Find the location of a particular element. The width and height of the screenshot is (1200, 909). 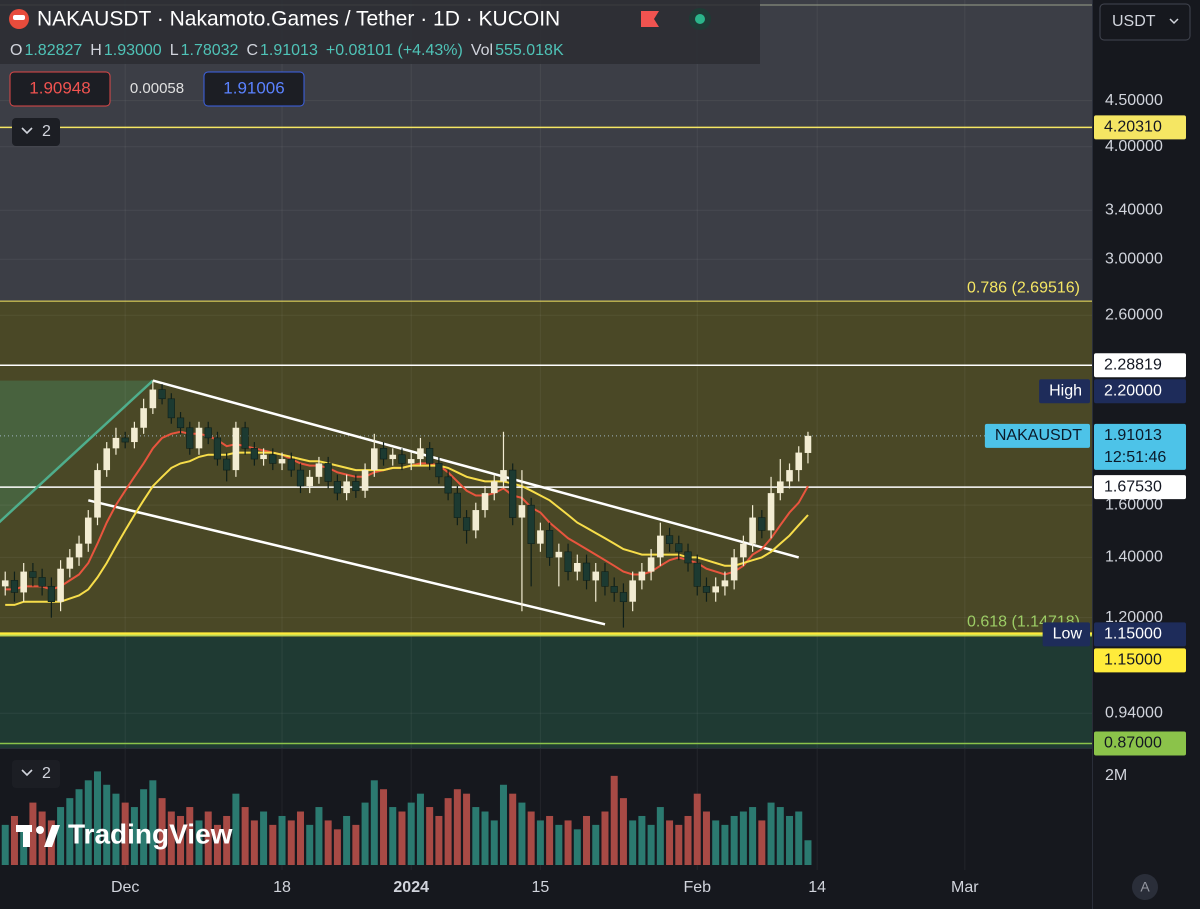

ohlc-key: O is located at coordinates (16, 50).